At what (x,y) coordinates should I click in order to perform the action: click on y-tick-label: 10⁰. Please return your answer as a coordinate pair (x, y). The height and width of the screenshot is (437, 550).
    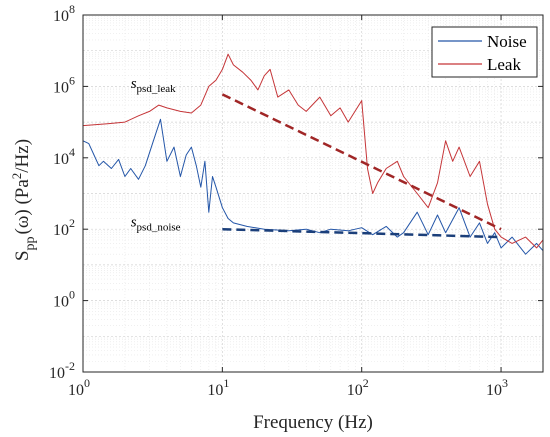
    Looking at the image, I should click on (64, 299).